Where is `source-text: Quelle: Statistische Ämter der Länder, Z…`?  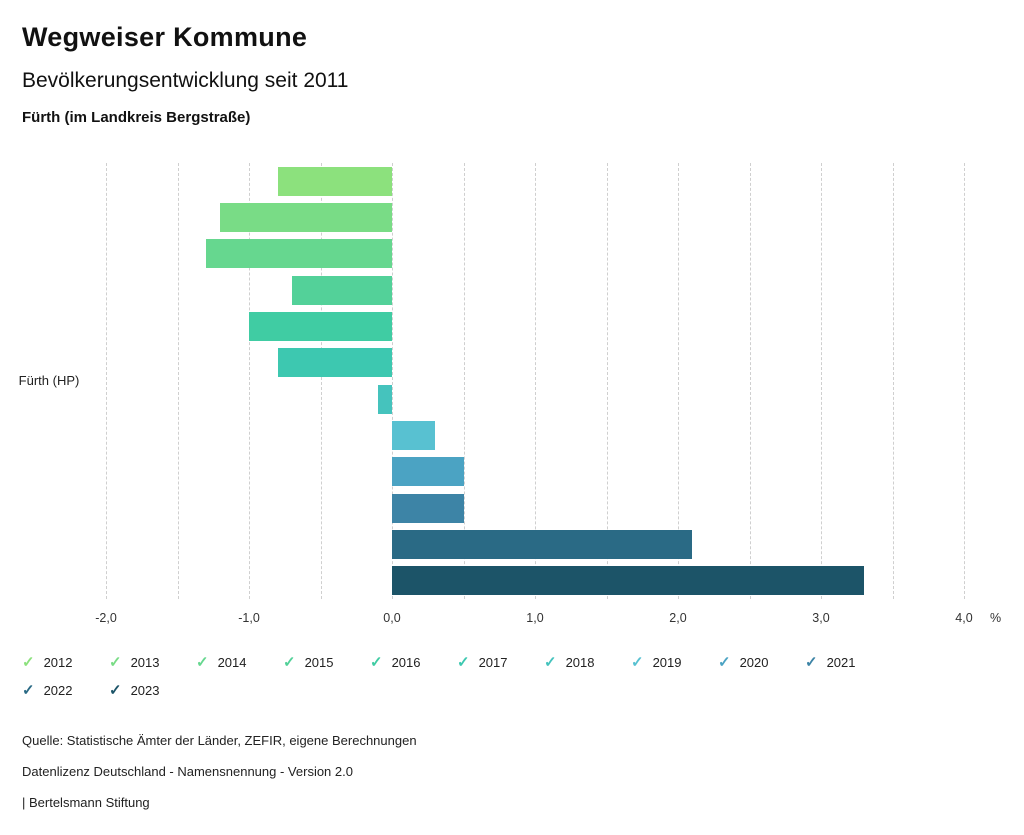
source-text: Quelle: Statistische Ämter der Länder, Z… is located at coordinates (219, 740).